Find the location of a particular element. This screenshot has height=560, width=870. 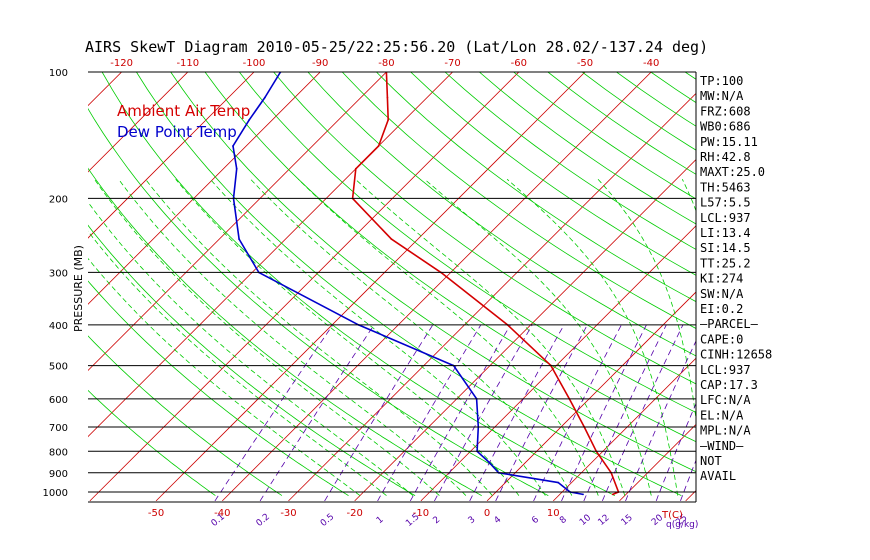

mixing-ratio-label: 2 is located at coordinates (437, 520).